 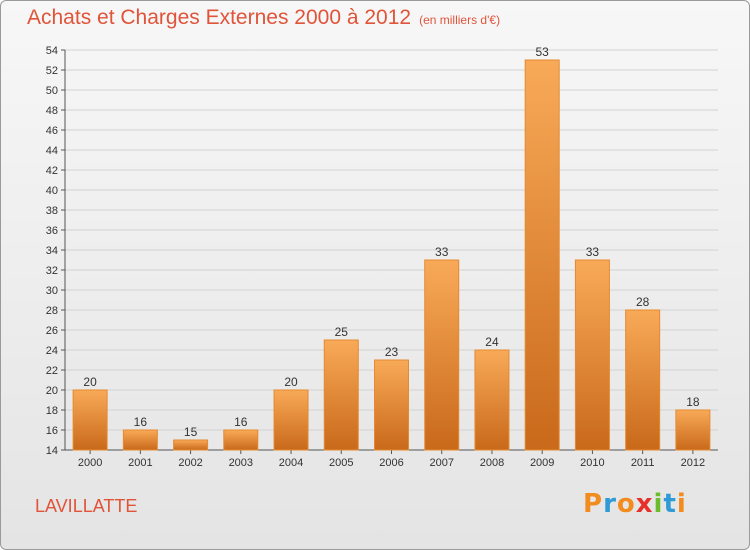 I want to click on bar-2007, so click(x=442, y=355).